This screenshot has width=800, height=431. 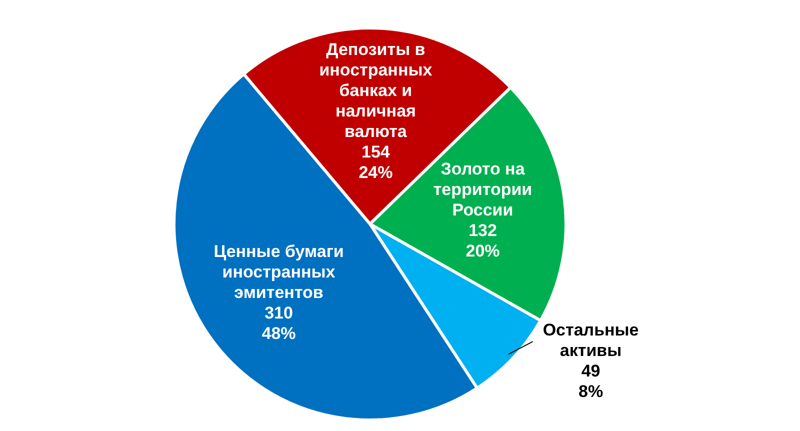 I want to click on data-label: 154 24%, so click(x=375, y=162).